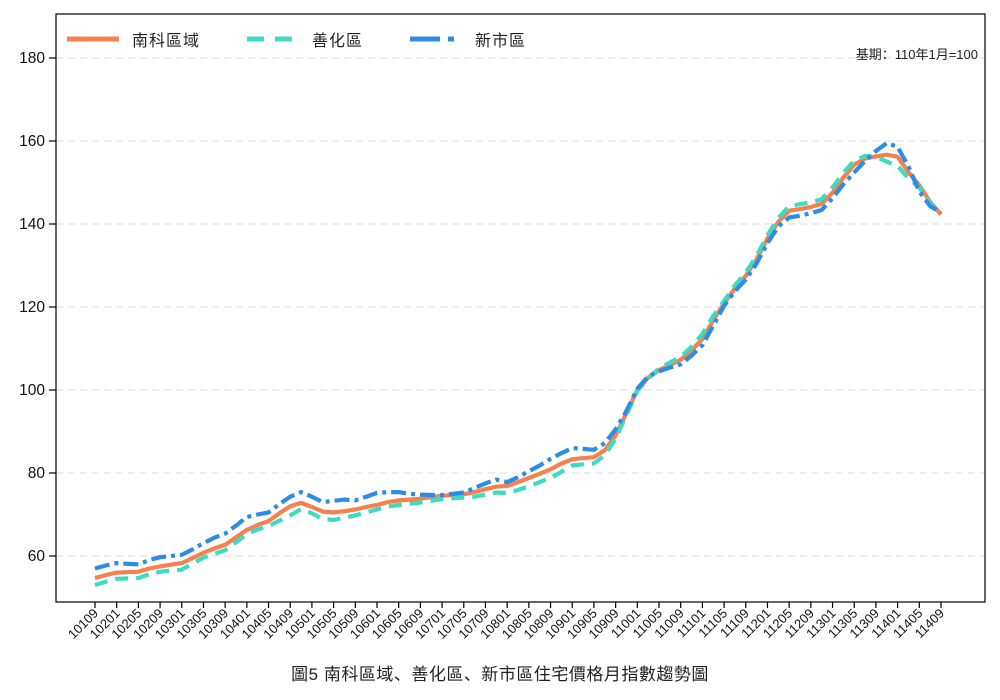 This screenshot has width=1000, height=700. I want to click on chart-legend: 南科區域 善化區 新市區, so click(296, 39).